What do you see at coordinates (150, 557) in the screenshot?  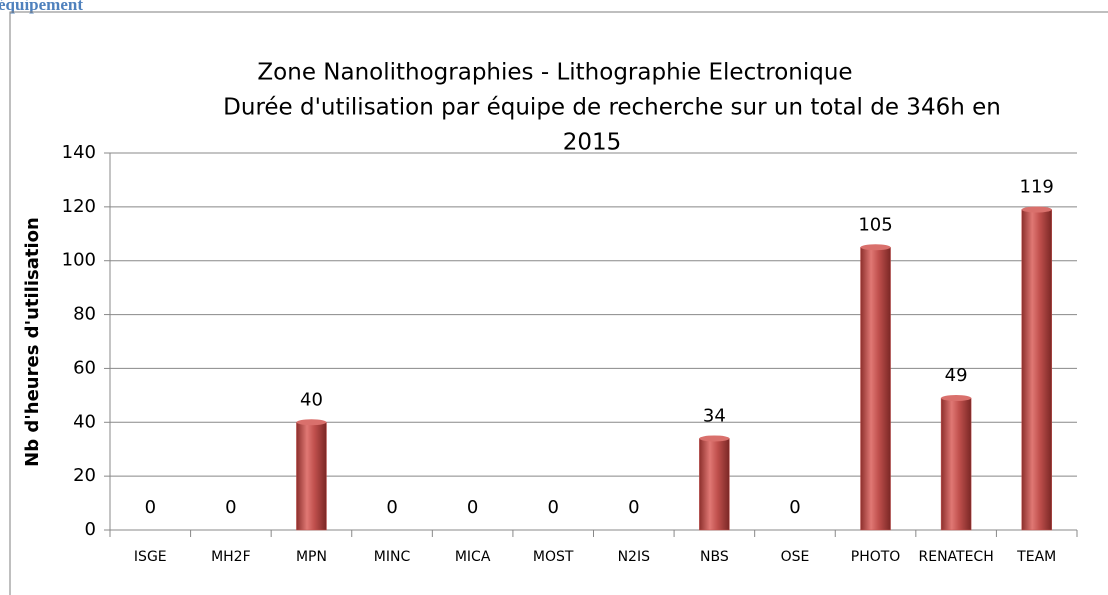 I see `x-tick-label: ISGE` at bounding box center [150, 557].